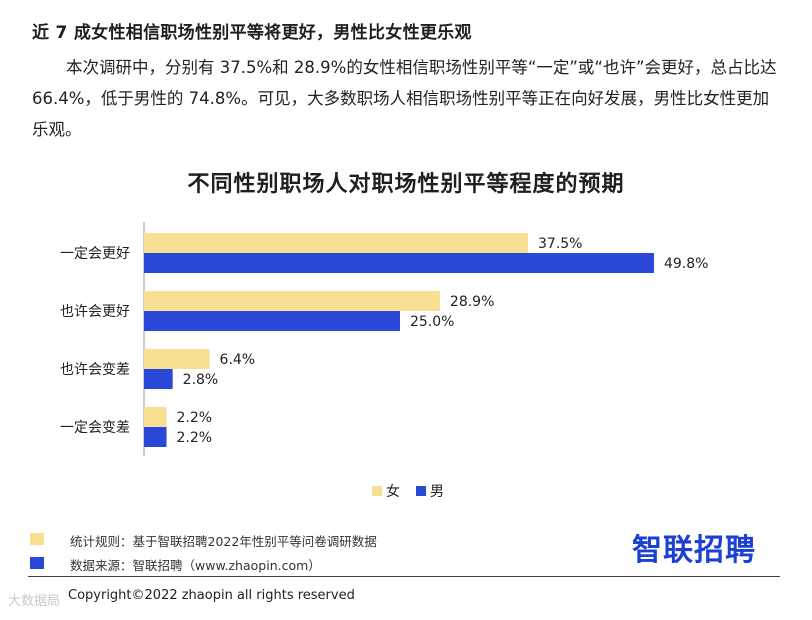 Image resolution: width=812 pixels, height=620 pixels. What do you see at coordinates (238, 360) in the screenshot?
I see `value-label: 6.4%` at bounding box center [238, 360].